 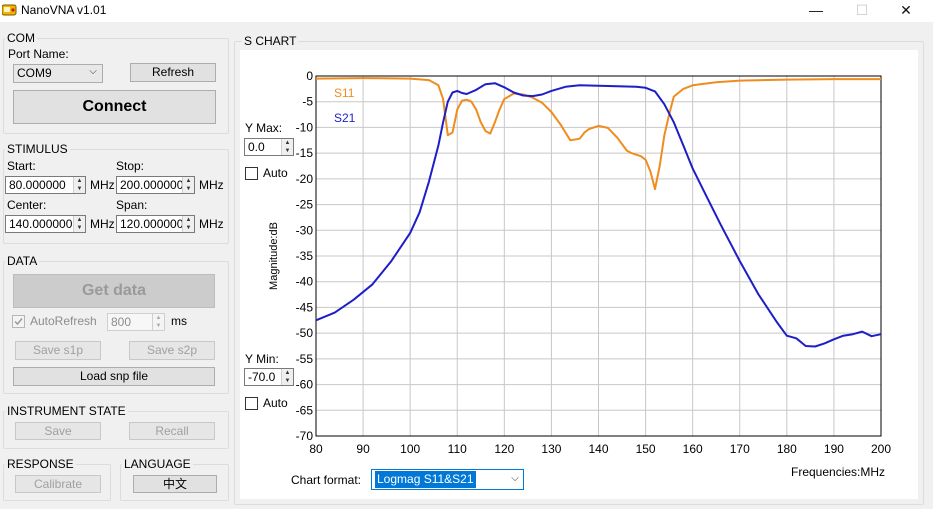 What do you see at coordinates (256, 147) in the screenshot?
I see `ymax-value: 0.0` at bounding box center [256, 147].